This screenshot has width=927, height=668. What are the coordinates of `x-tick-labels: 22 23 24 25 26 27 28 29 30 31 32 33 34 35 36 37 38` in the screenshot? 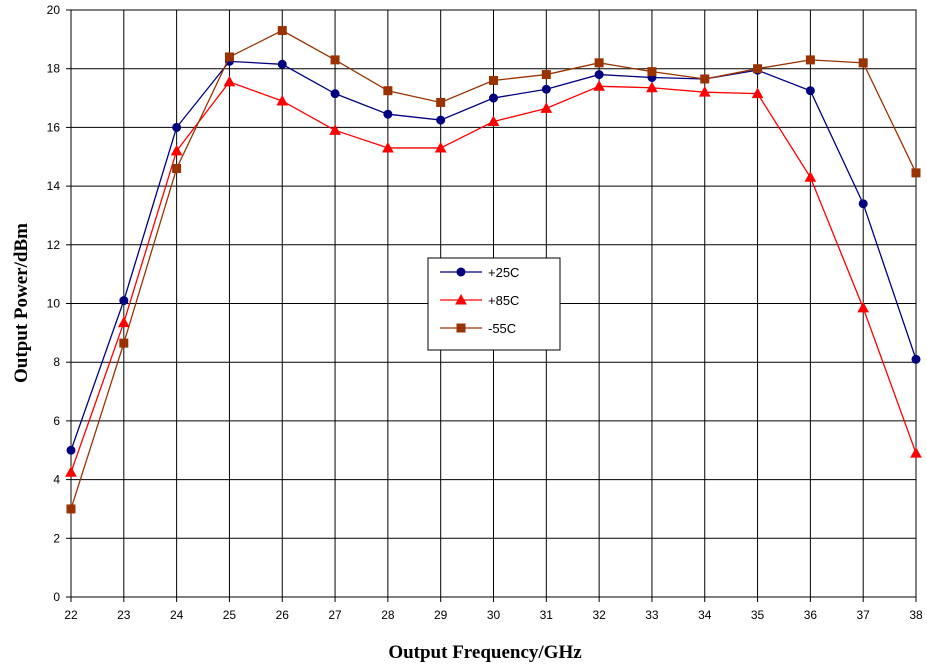 It's located at (493, 615).